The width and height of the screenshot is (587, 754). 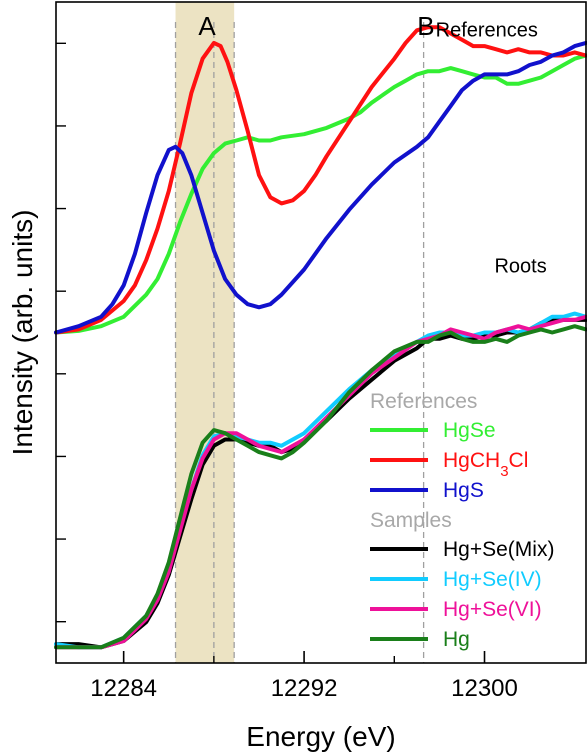 I want to click on band-layer, so click(x=205, y=332).